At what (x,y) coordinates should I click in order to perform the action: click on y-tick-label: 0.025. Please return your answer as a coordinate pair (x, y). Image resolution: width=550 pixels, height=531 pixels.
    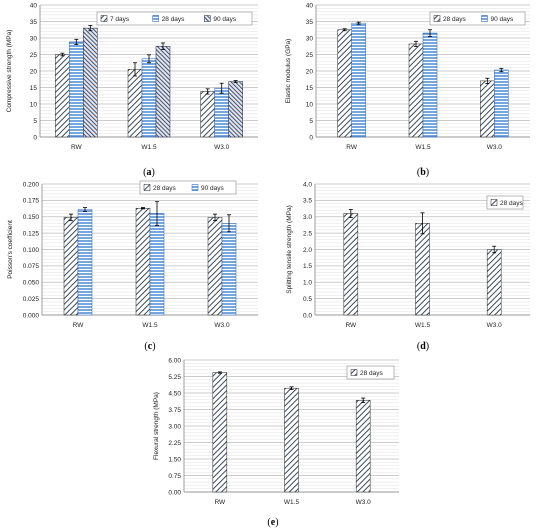
    Looking at the image, I should click on (31, 299).